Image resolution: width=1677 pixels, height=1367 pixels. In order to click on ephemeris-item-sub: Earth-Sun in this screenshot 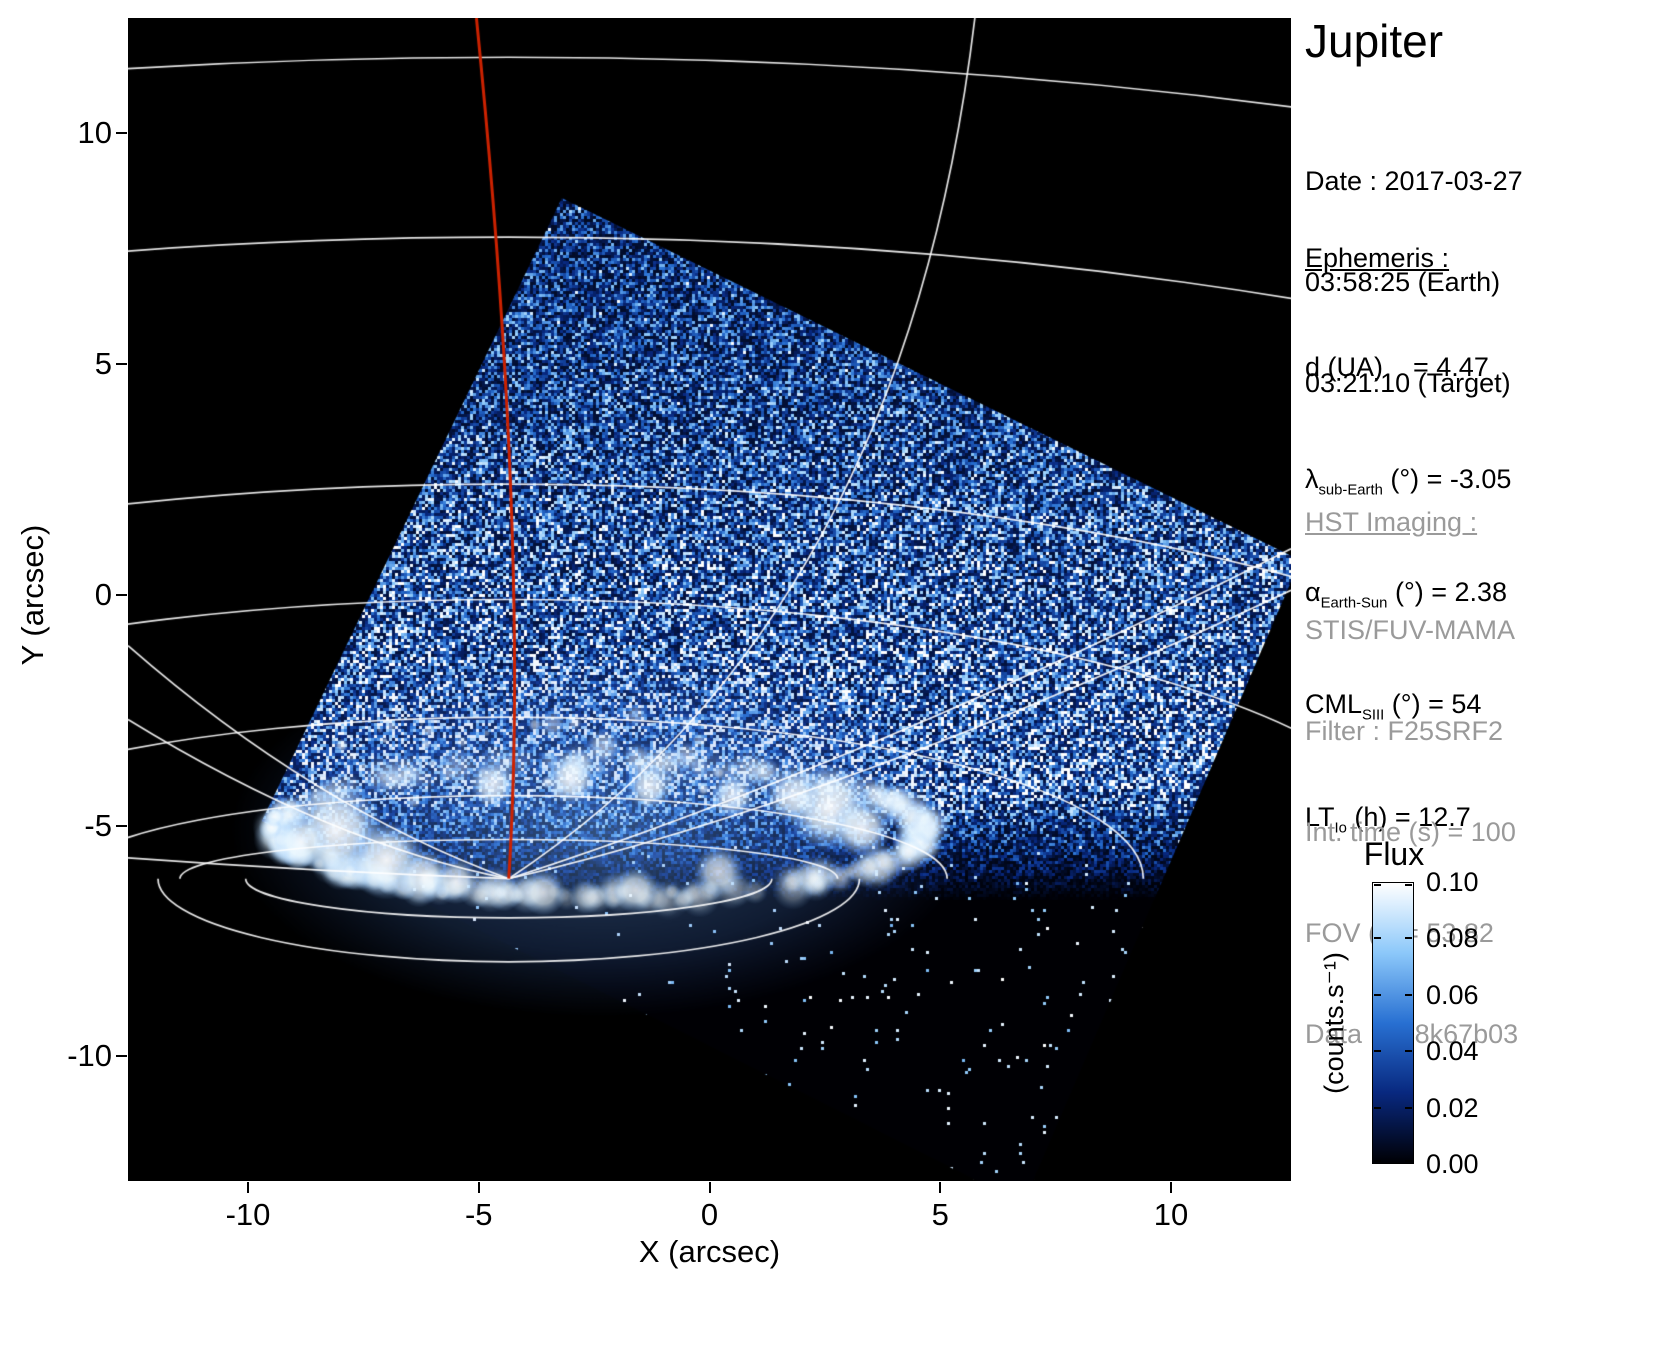, I will do `click(1354, 603)`.